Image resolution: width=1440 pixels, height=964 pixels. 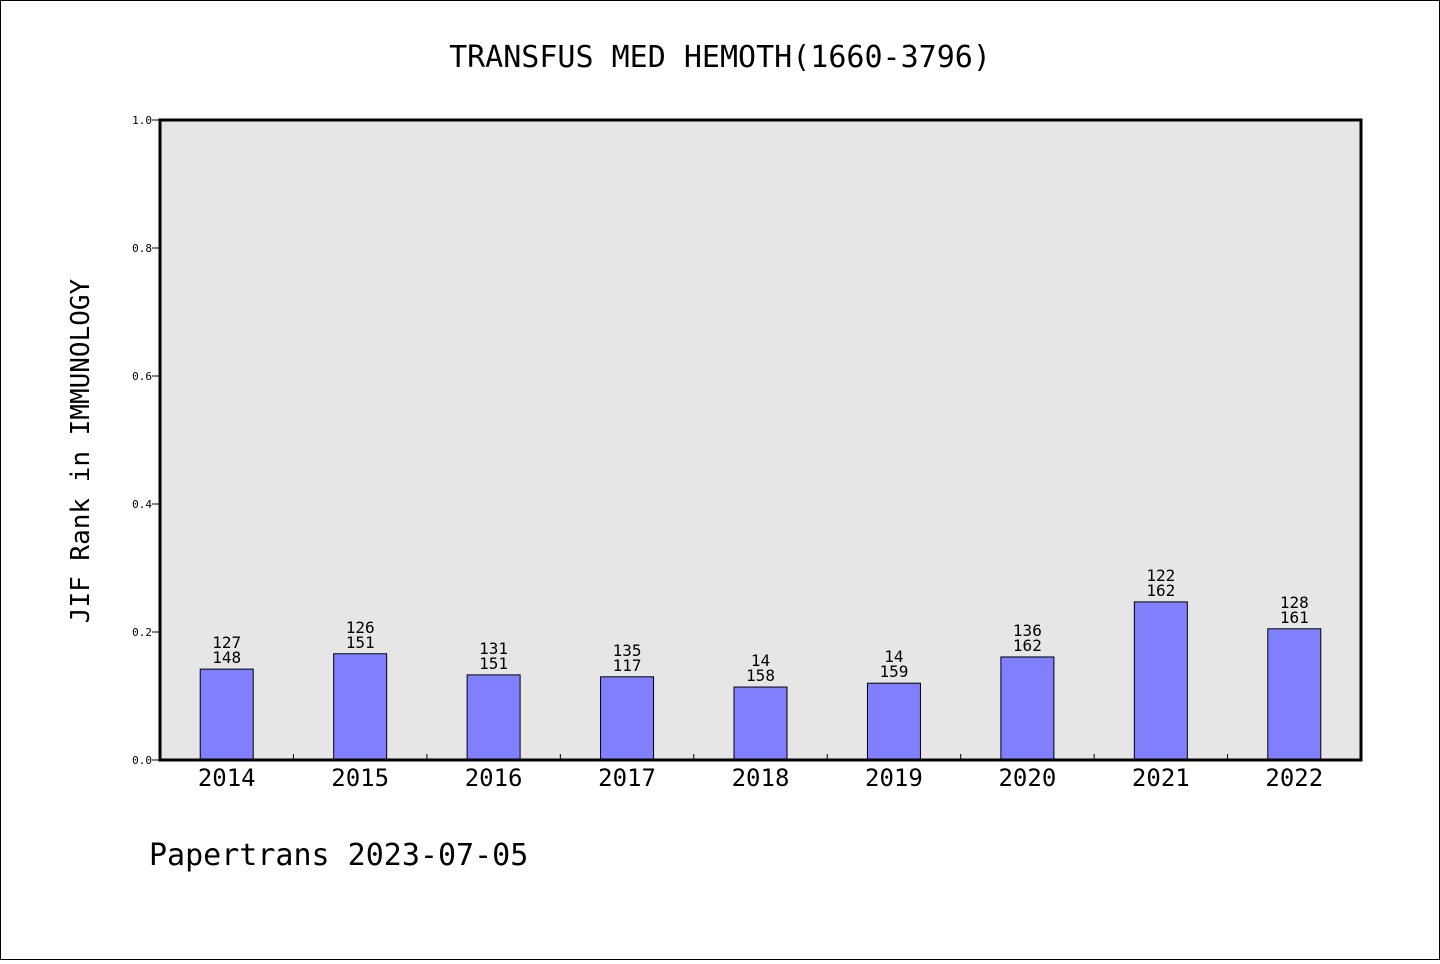 What do you see at coordinates (142, 504) in the screenshot?
I see `y-tick-label: 0.4` at bounding box center [142, 504].